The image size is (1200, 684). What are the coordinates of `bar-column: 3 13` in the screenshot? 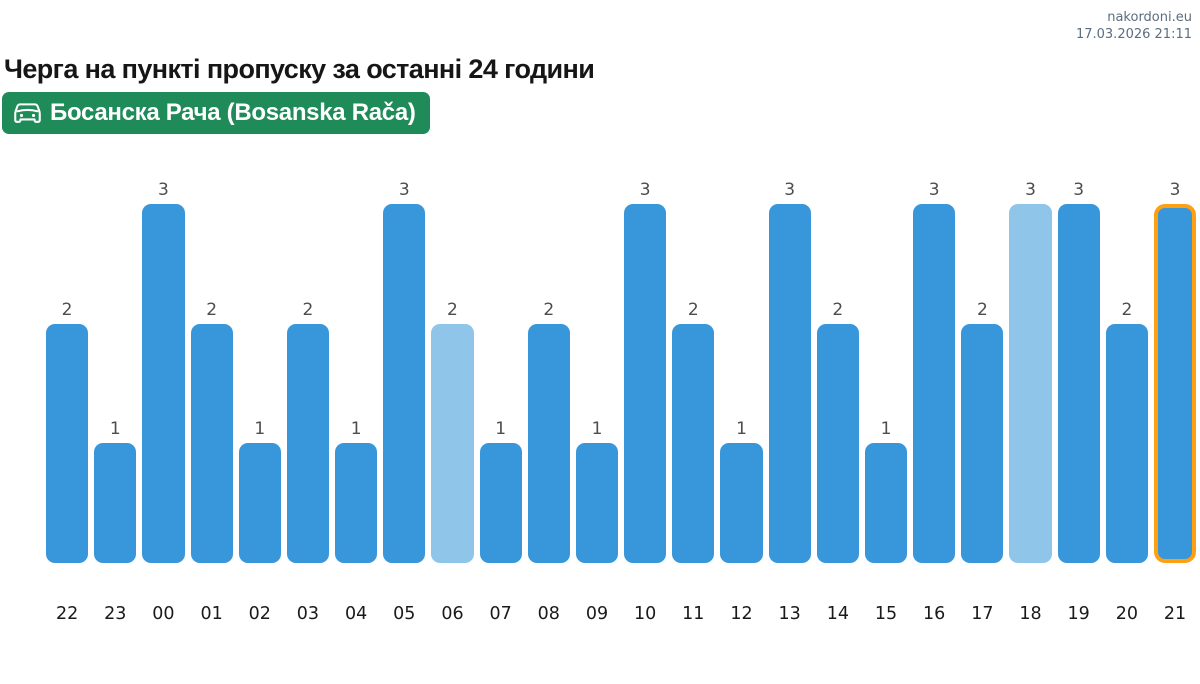 It's located at (789, 397).